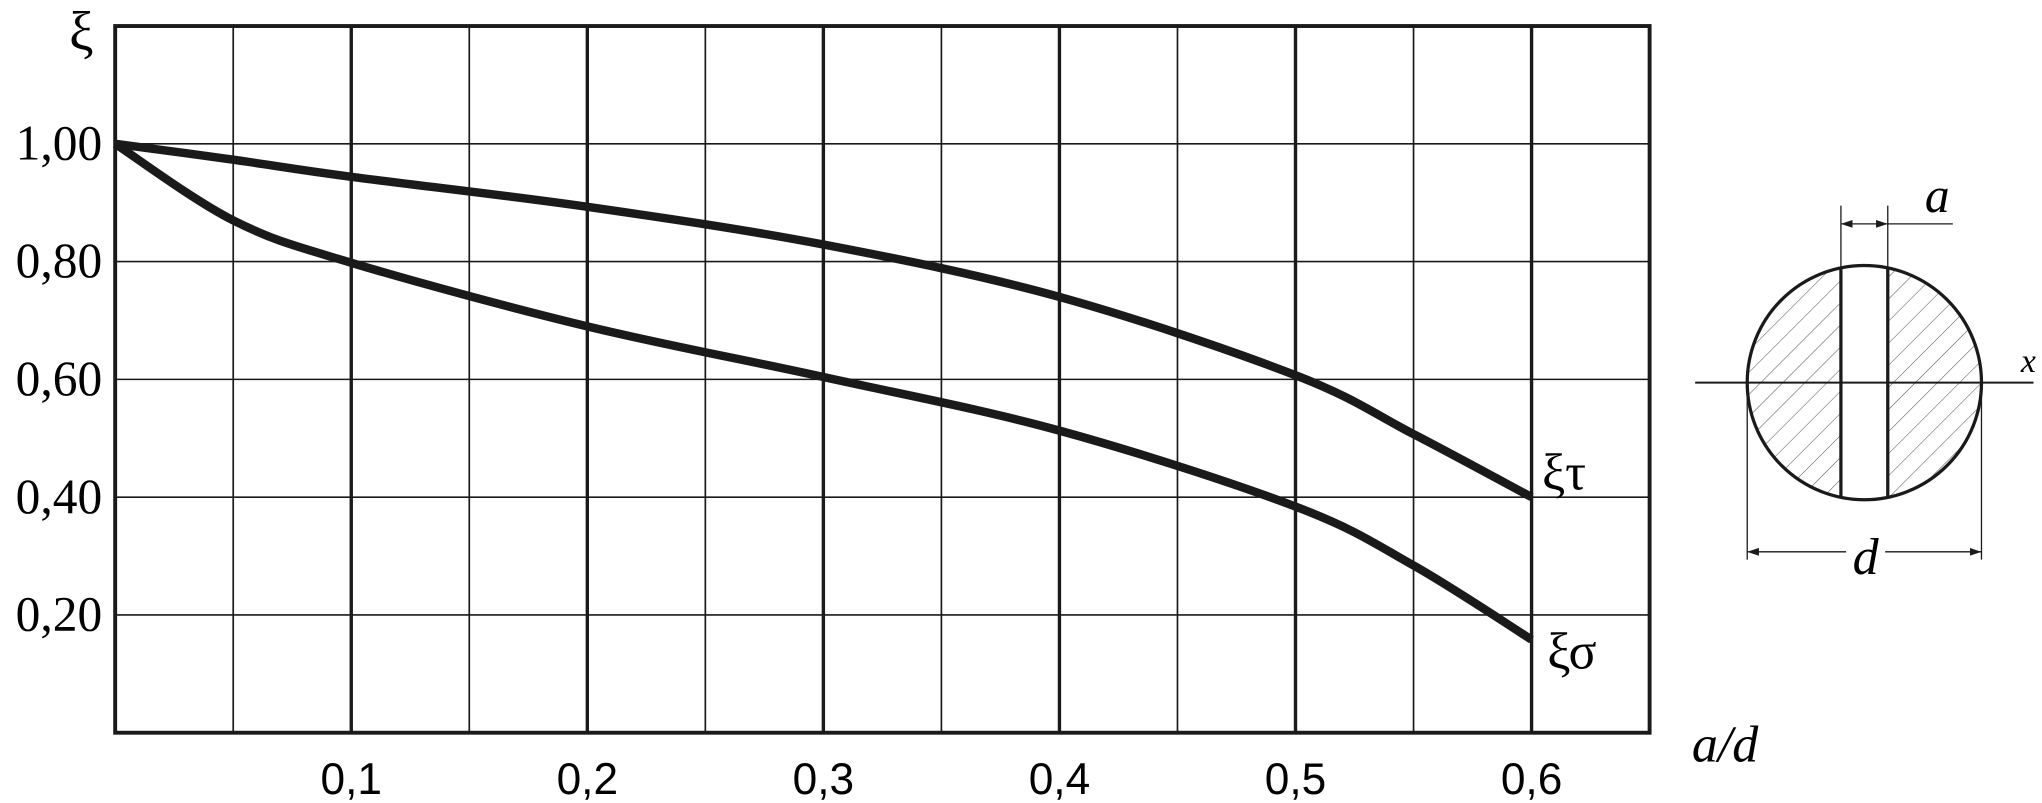 The image size is (2042, 803). I want to click on dimension-label: d, so click(1866, 557).